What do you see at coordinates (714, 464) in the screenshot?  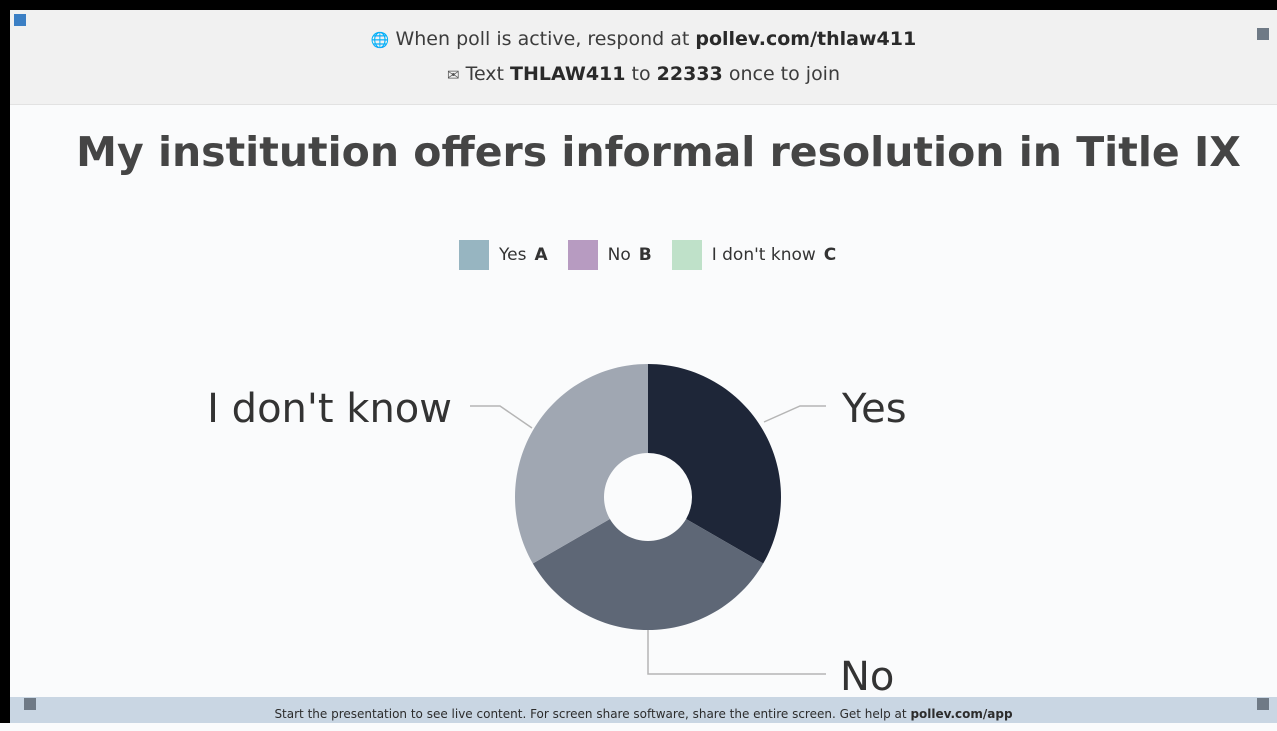 I see `pie-slice-yes` at bounding box center [714, 464].